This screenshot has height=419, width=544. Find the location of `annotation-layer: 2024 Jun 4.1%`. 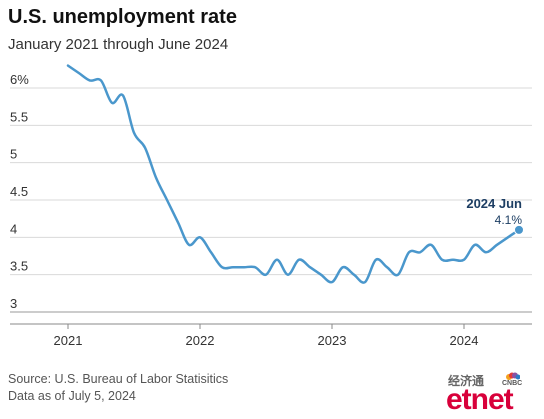

annotation-layer: 2024 Jun 4.1% is located at coordinates (495, 215).